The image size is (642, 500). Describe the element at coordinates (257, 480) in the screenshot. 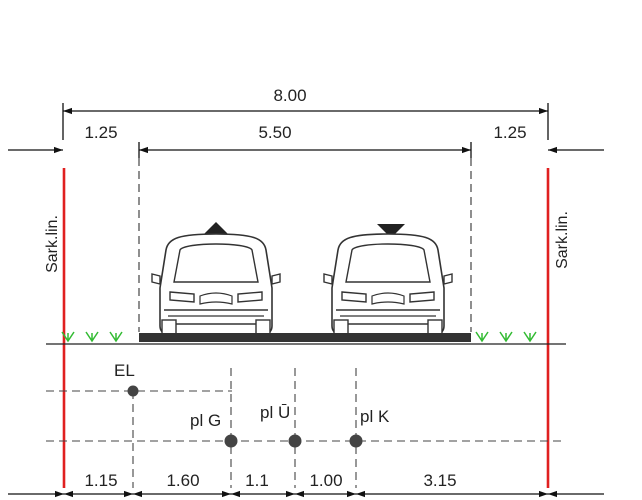

I see `offset-3: 1.1` at that location.